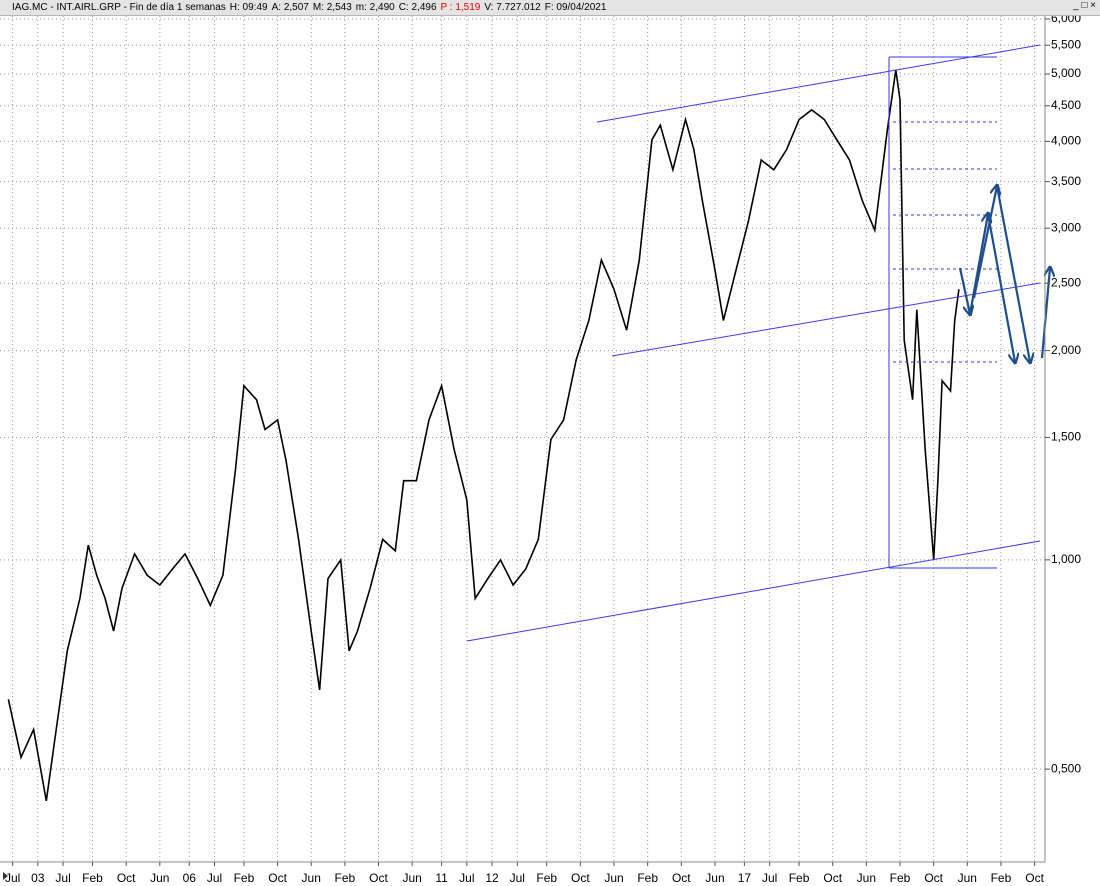 The image size is (1100, 886). I want to click on header-field: M: 2,543, so click(332, 7).